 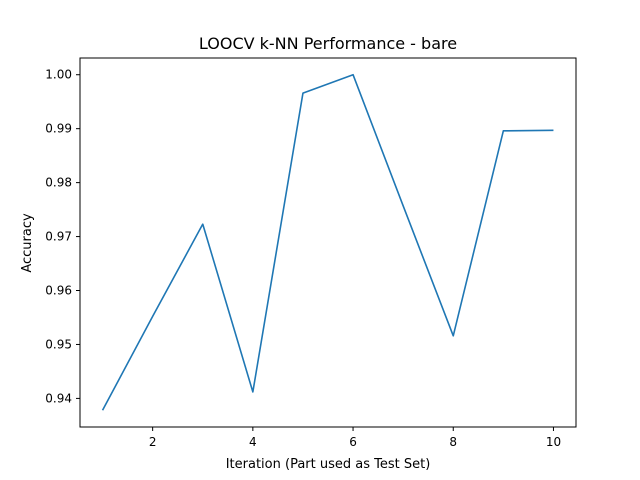 What do you see at coordinates (58, 75) in the screenshot?
I see `y-tick-label: 1.00` at bounding box center [58, 75].